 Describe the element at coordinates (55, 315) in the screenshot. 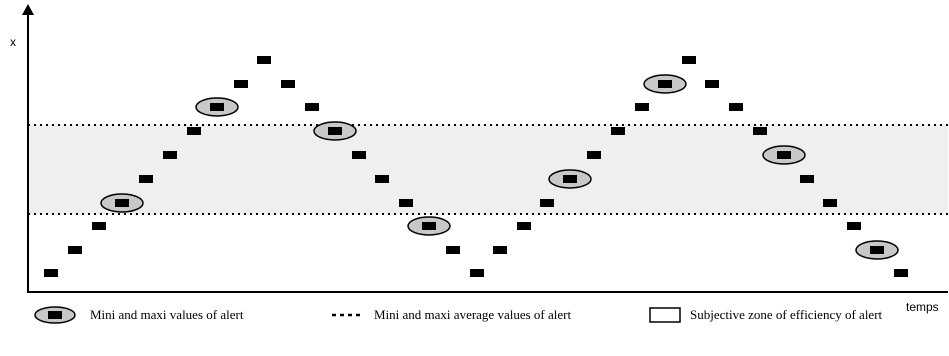

I see `ellipse-with-square-icon` at that location.